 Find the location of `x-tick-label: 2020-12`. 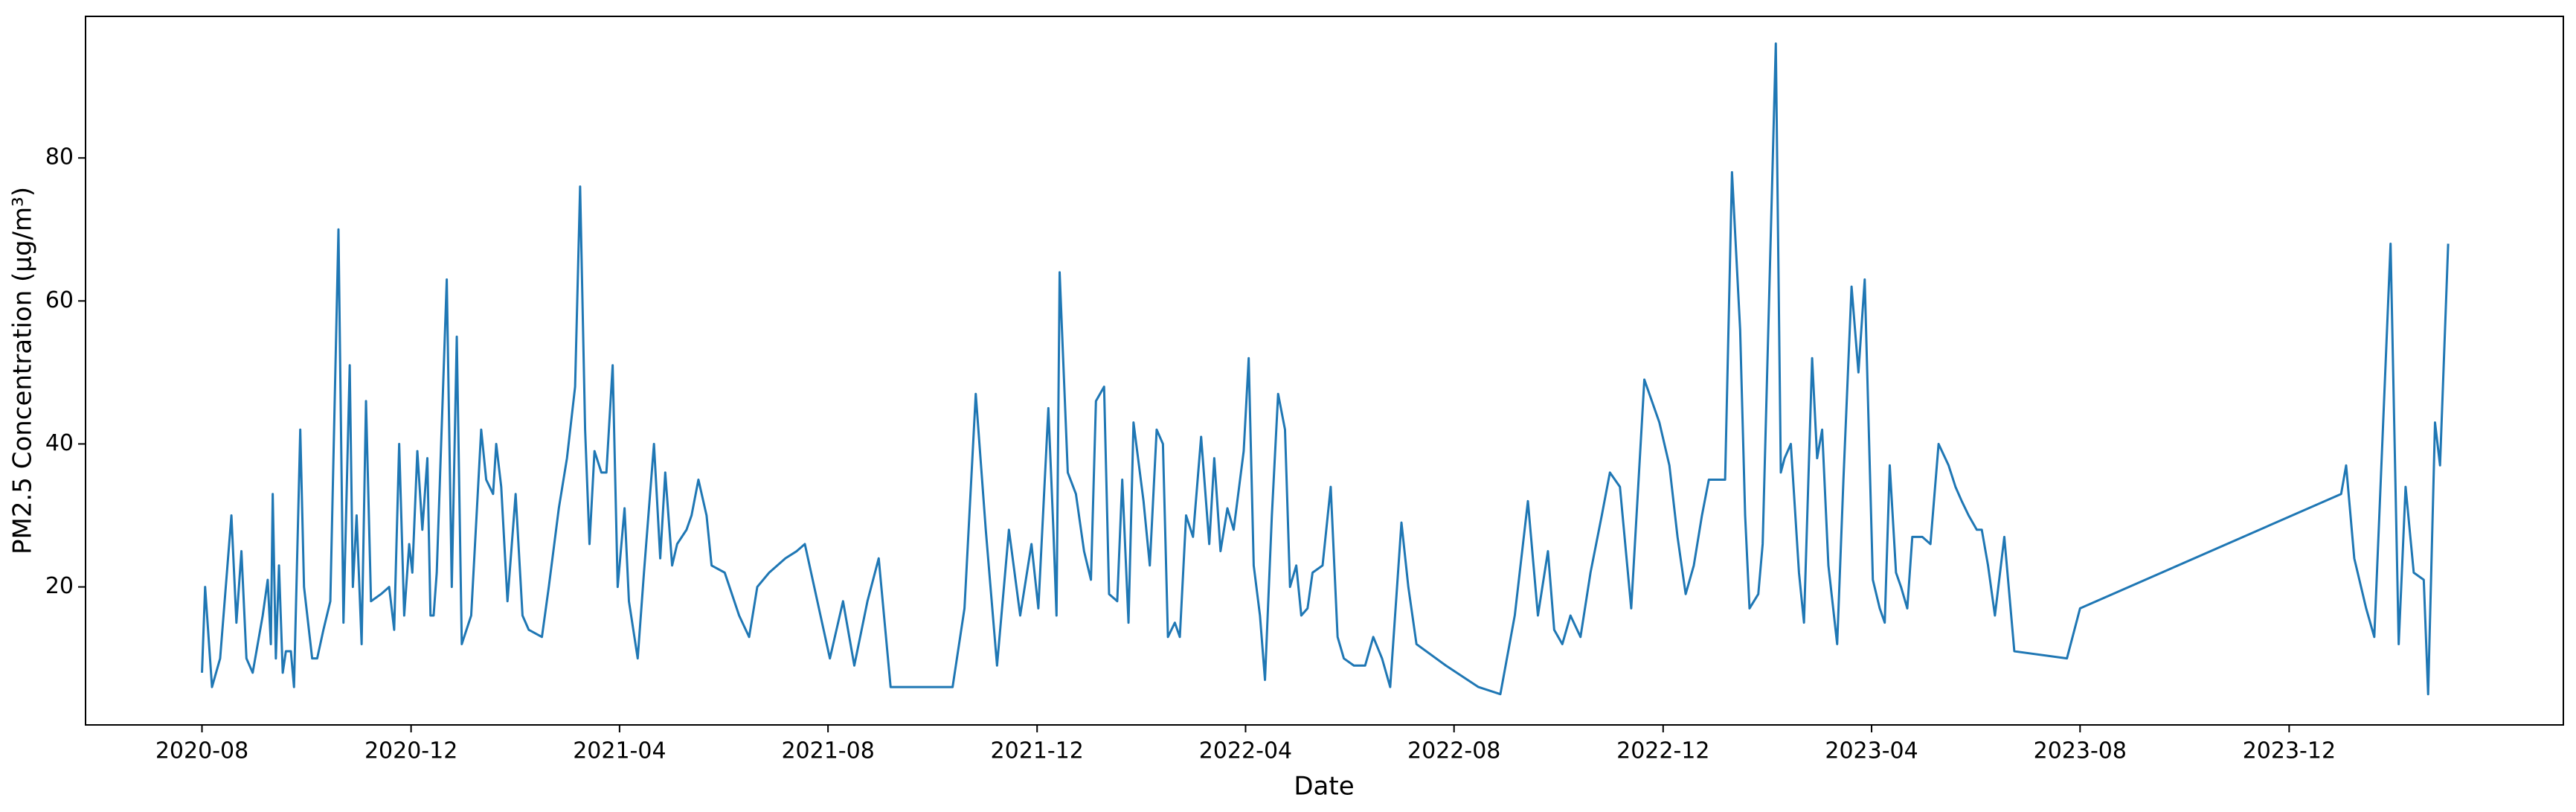

x-tick-label: 2020-12 is located at coordinates (411, 751).